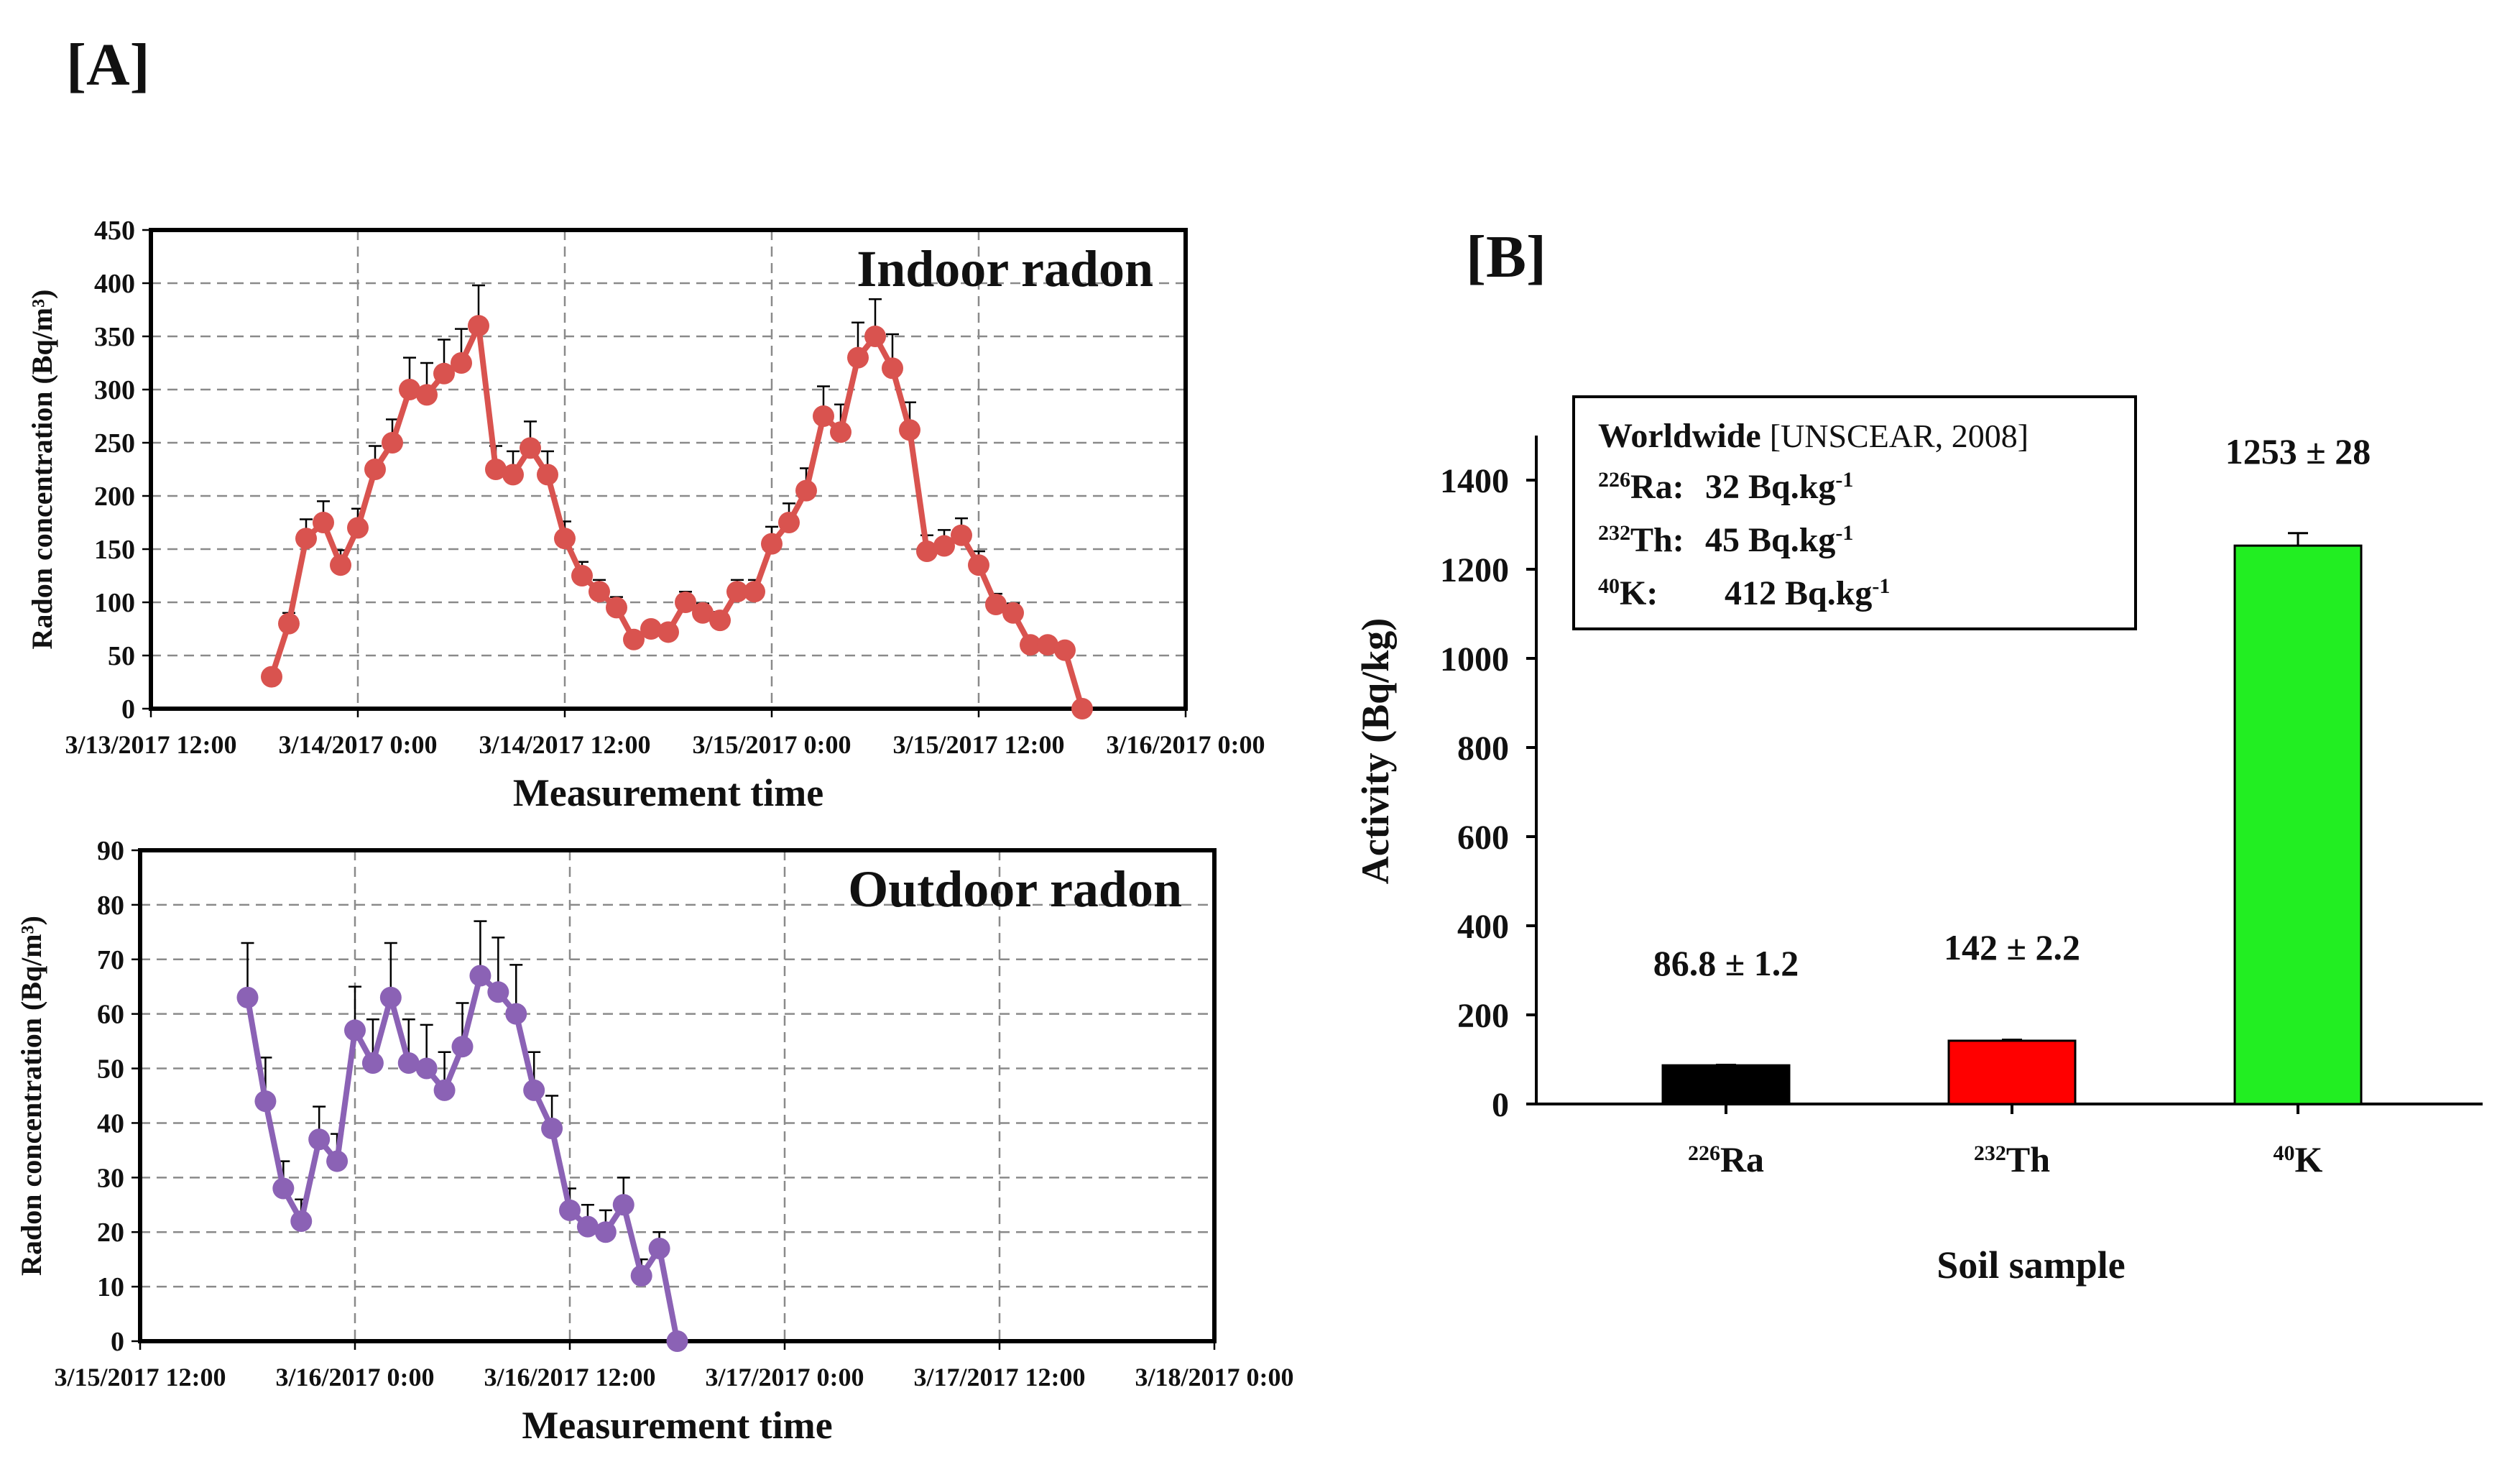  I want to click on y-tick-label: 40, so click(110, 1123).